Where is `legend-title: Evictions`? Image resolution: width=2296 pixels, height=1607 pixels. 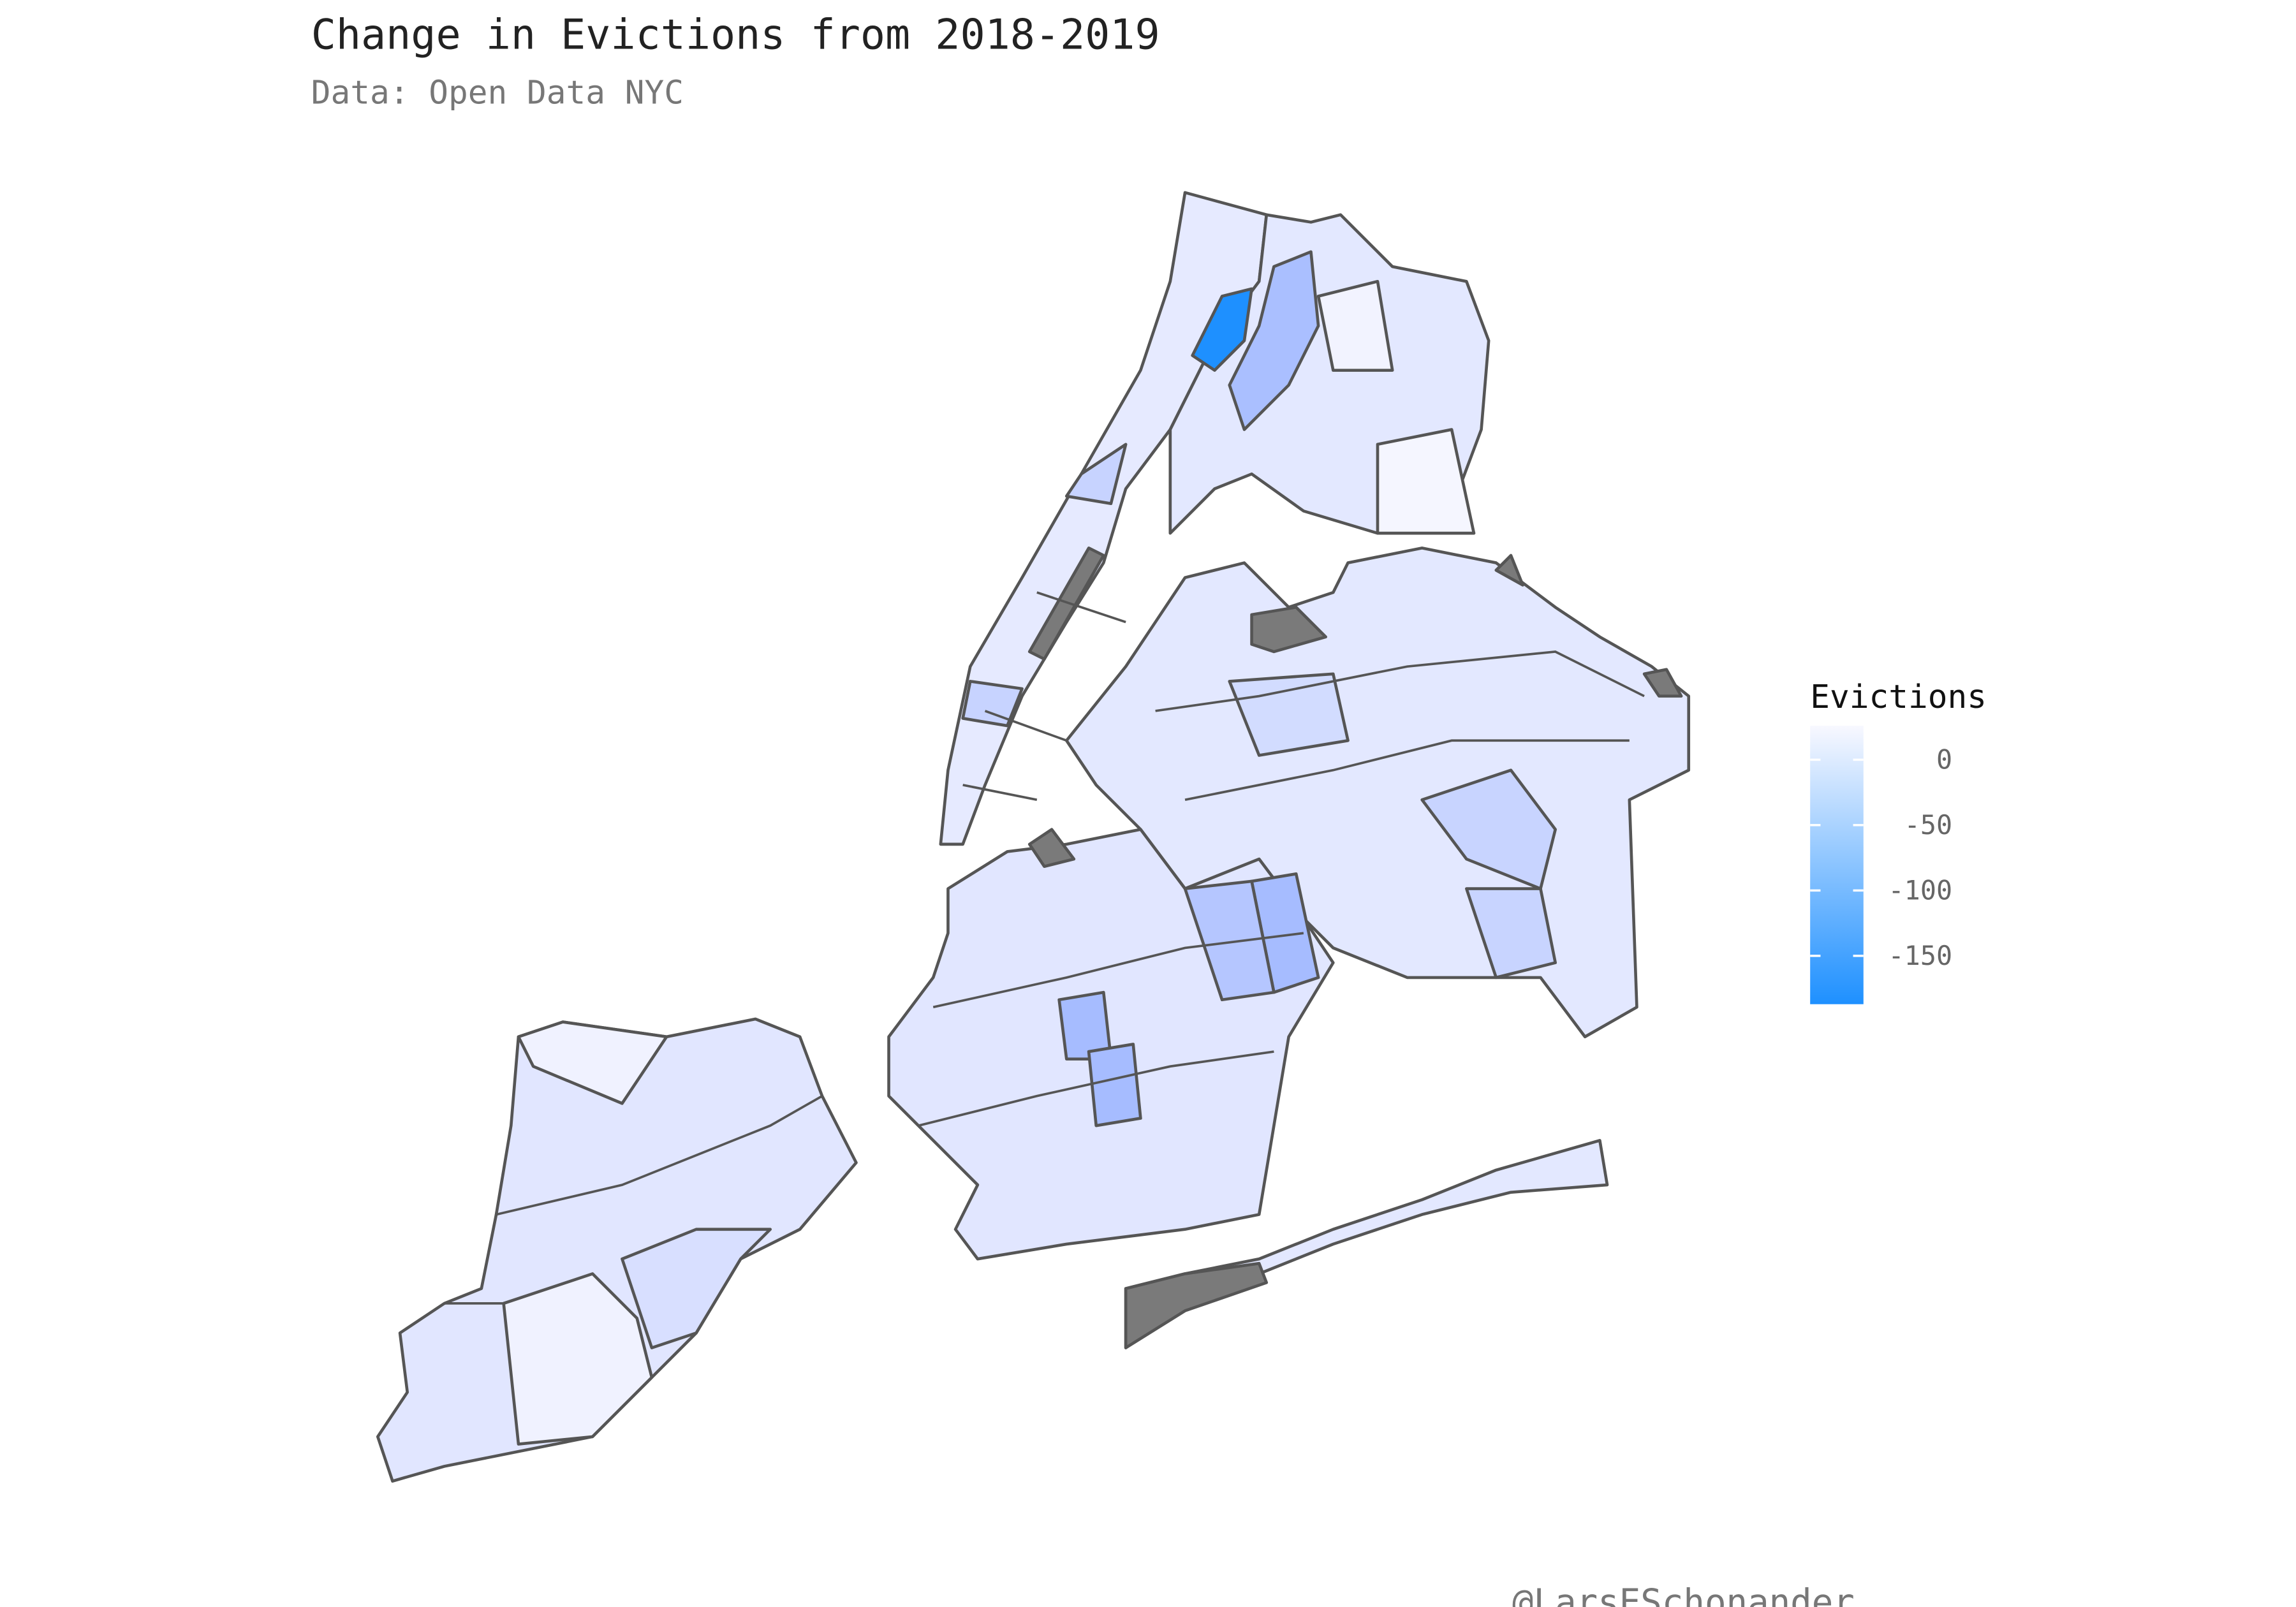 legend-title: Evictions is located at coordinates (1898, 697).